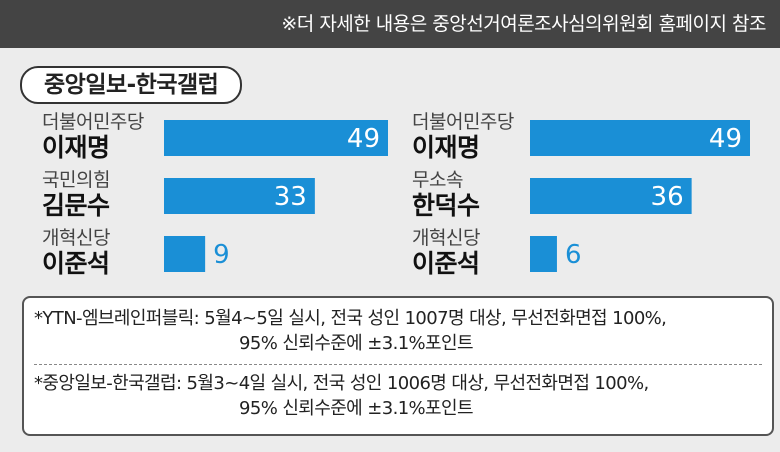 Image resolution: width=780 pixels, height=452 pixels. Describe the element at coordinates (437, 180) in the screenshot. I see `party-label: 무소속` at that location.